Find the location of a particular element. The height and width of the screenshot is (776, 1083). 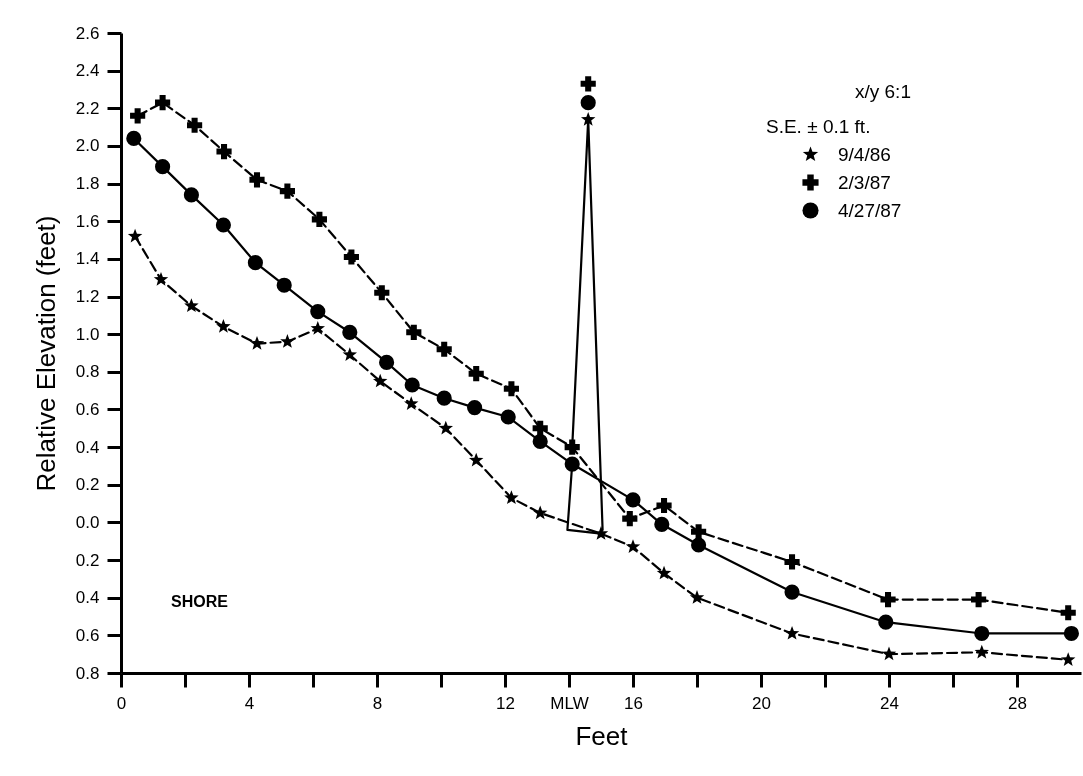

x-tick-label: 20 is located at coordinates (761, 703).